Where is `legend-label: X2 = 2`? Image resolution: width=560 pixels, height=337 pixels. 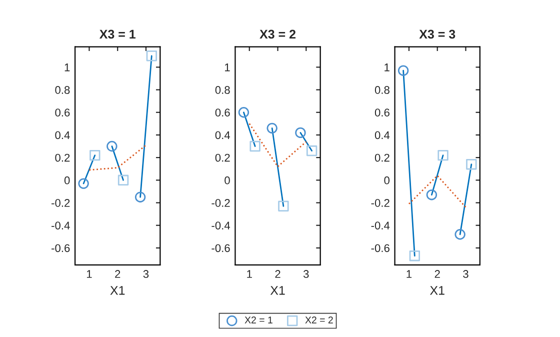 legend-label: X2 = 2 is located at coordinates (319, 320).